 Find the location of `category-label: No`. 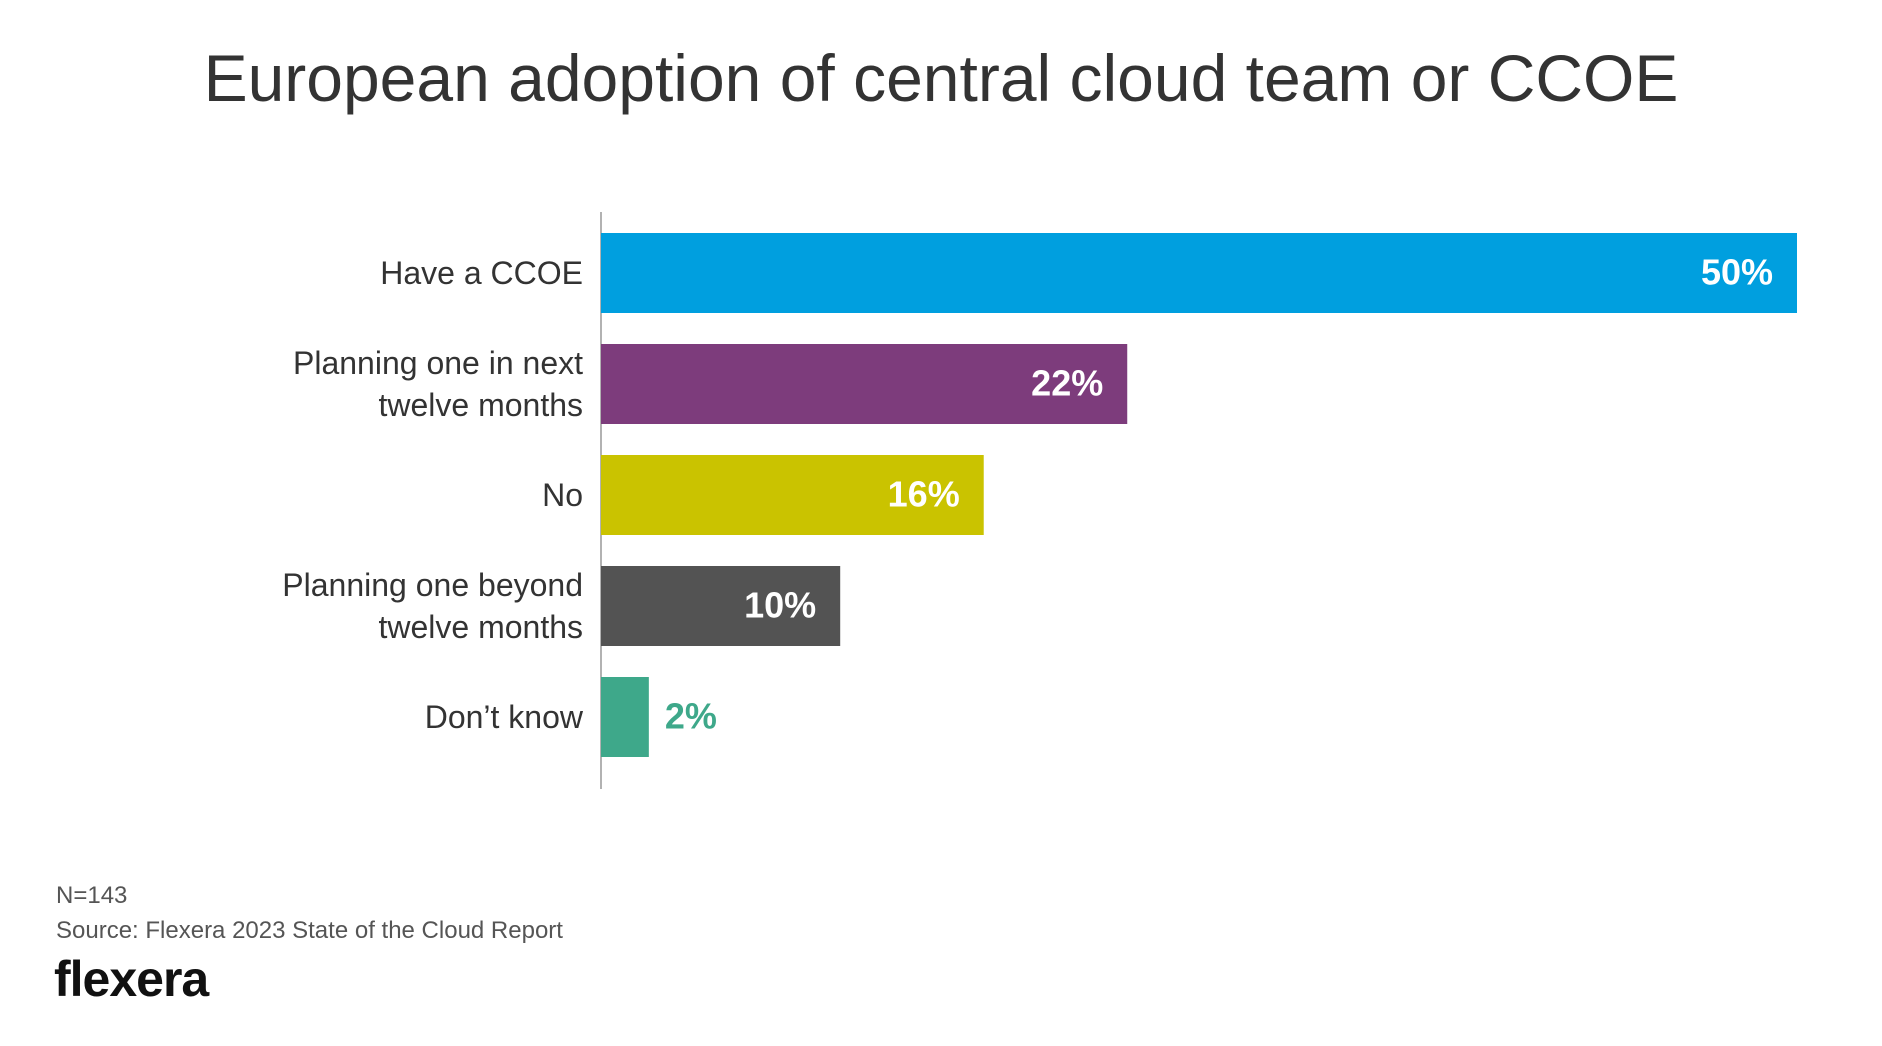

category-label: No is located at coordinates (562, 495).